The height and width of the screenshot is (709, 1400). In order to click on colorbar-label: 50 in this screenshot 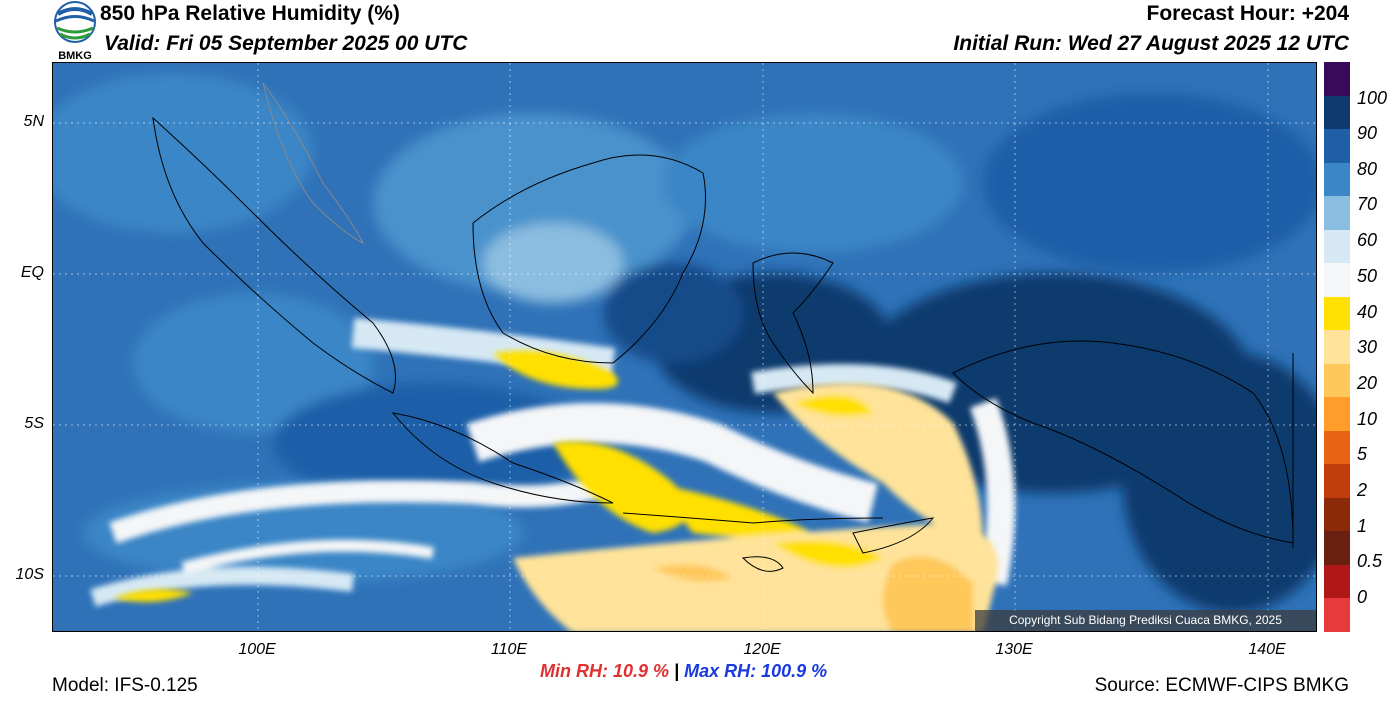, I will do `click(1367, 276)`.